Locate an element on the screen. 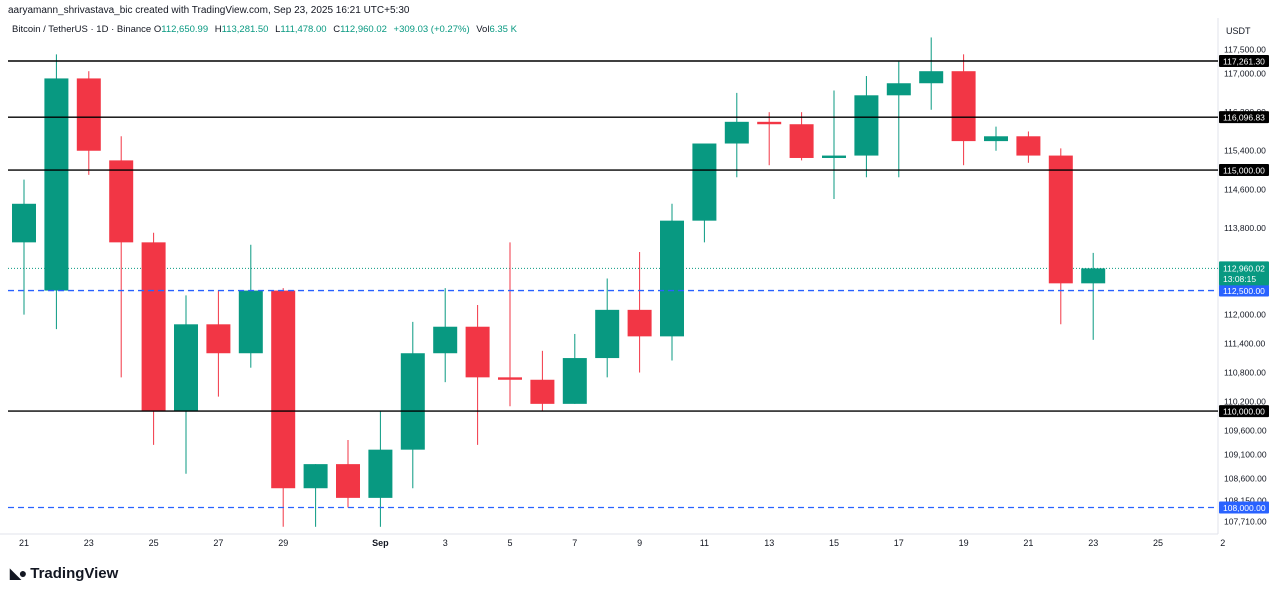  low-value: 111,478.00 is located at coordinates (303, 29).